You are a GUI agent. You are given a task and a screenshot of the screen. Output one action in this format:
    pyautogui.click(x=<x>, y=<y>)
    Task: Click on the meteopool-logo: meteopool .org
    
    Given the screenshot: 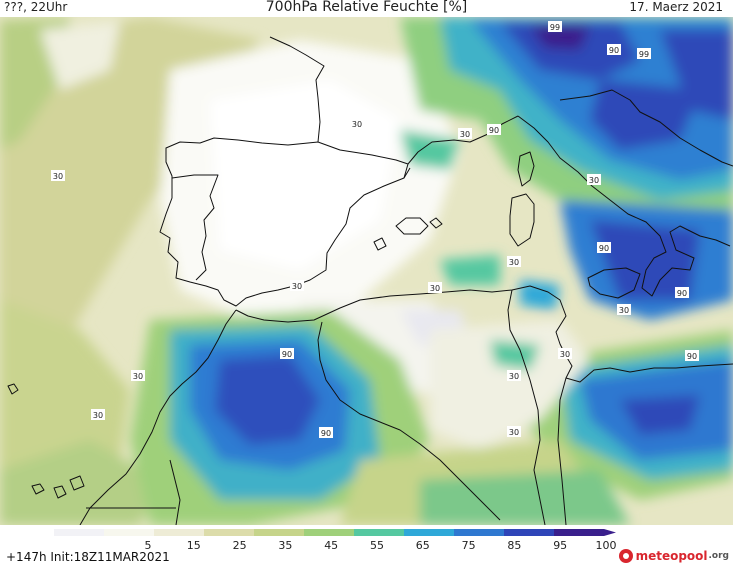 What is the action you would take?
    pyautogui.click(x=673, y=556)
    